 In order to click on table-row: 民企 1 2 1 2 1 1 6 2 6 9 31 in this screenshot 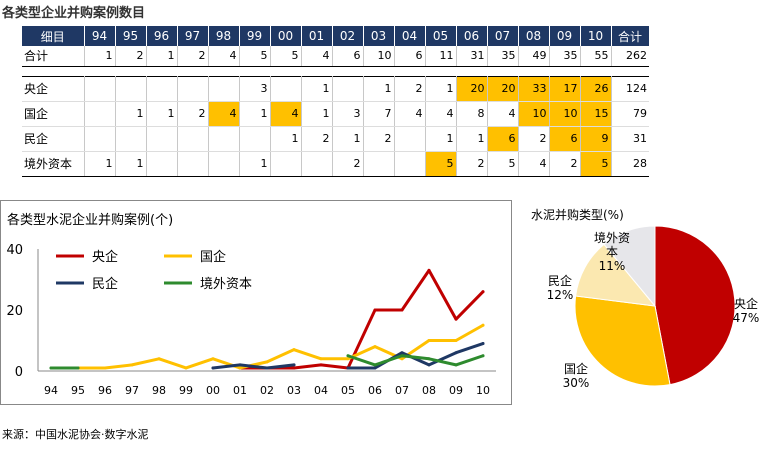, I will do `click(335, 139)`.